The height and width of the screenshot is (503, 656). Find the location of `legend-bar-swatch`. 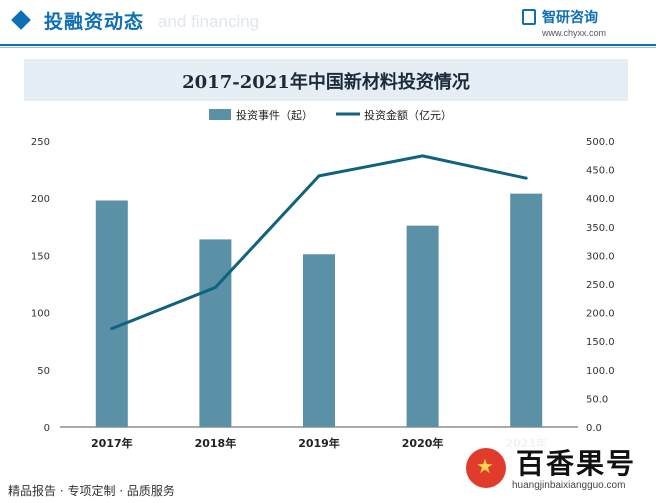

legend-bar-swatch is located at coordinates (220, 114).